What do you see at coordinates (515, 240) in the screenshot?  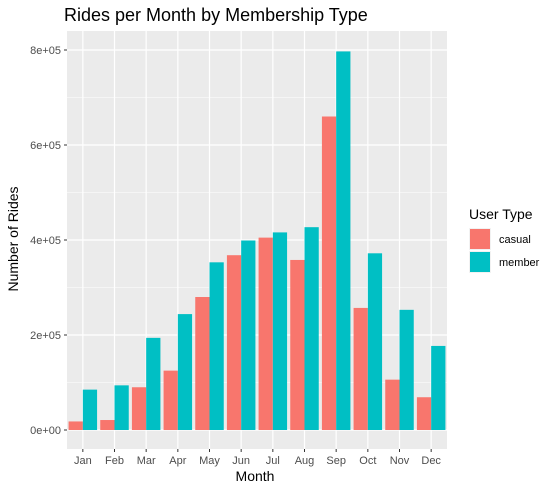 I see `legend-label-casual: casual` at bounding box center [515, 240].